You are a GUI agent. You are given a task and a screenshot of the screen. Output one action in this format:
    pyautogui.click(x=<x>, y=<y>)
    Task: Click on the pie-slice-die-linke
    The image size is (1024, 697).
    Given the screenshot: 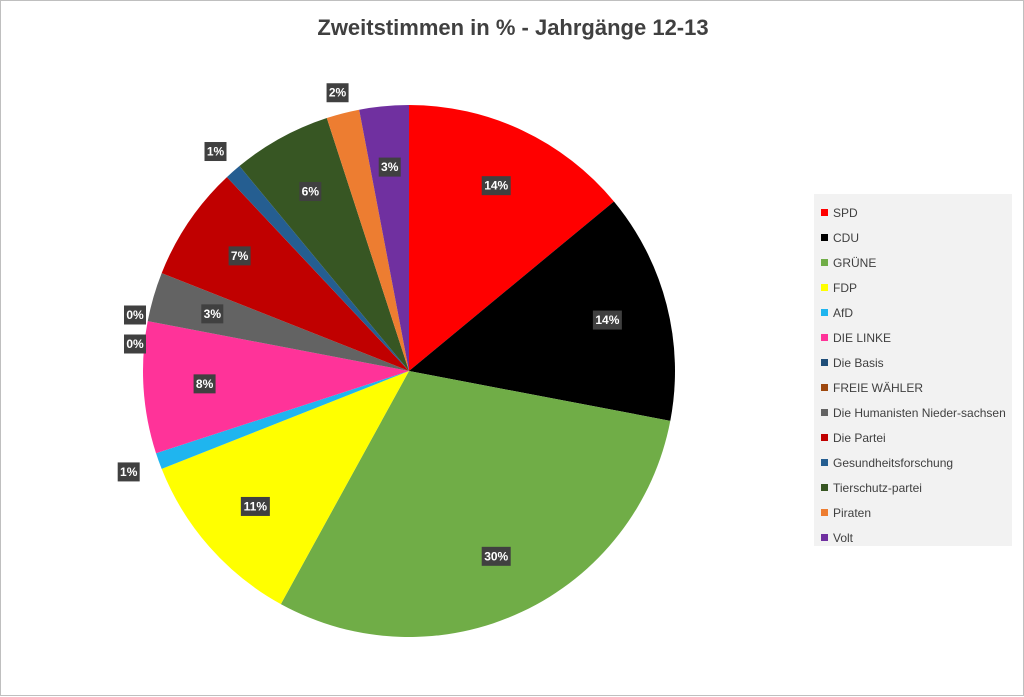 What is the action you would take?
    pyautogui.click(x=276, y=387)
    